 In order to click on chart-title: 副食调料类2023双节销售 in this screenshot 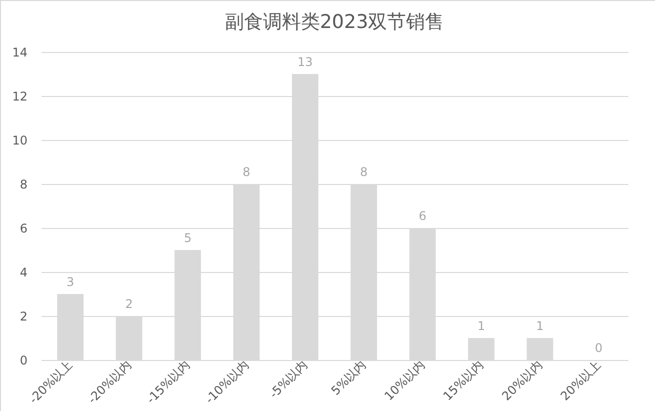, I will do `click(334, 22)`.